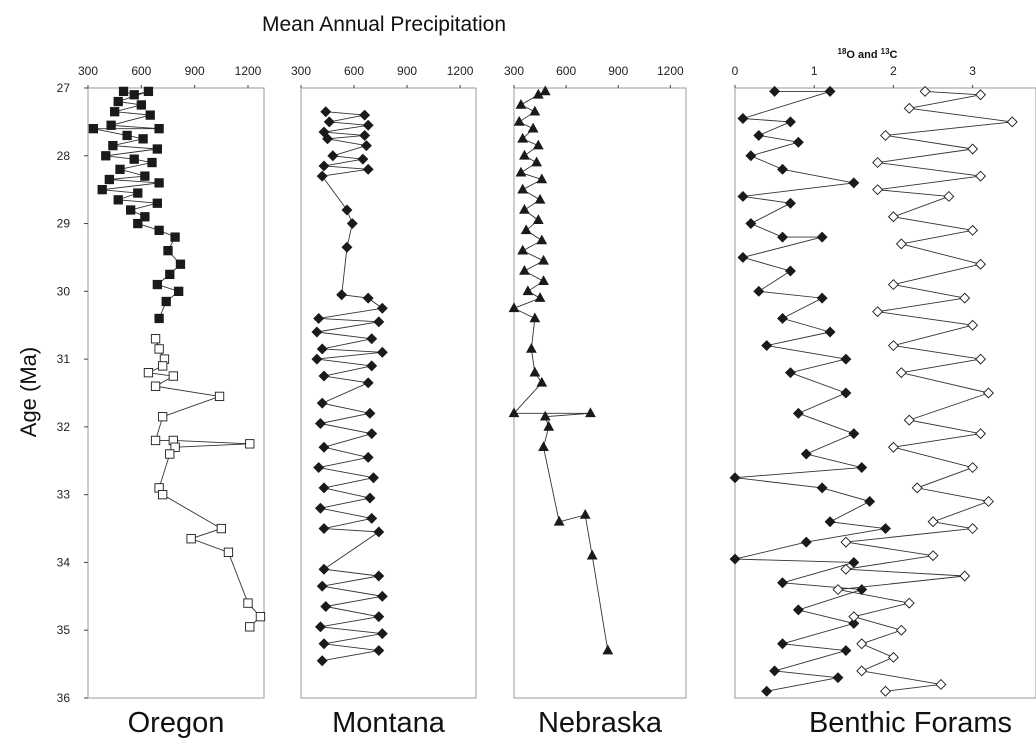 This screenshot has width=1036, height=738. Describe the element at coordinates (64, 156) in the screenshot. I see `y-tick-label: 28` at that location.